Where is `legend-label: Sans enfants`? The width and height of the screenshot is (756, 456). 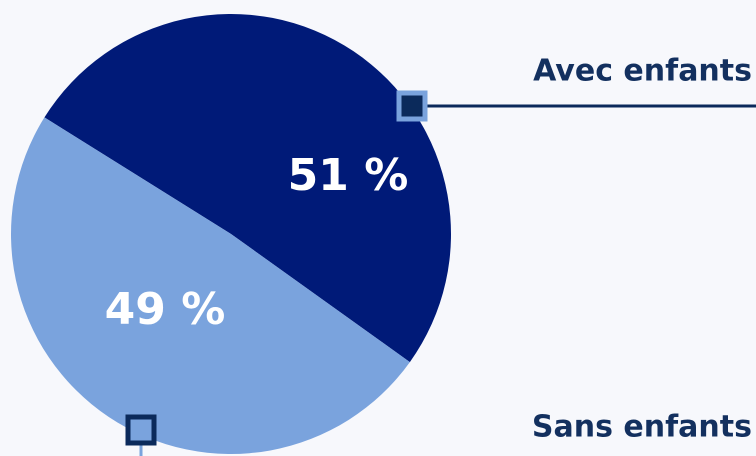
legend-label: Sans enfants is located at coordinates (642, 427).